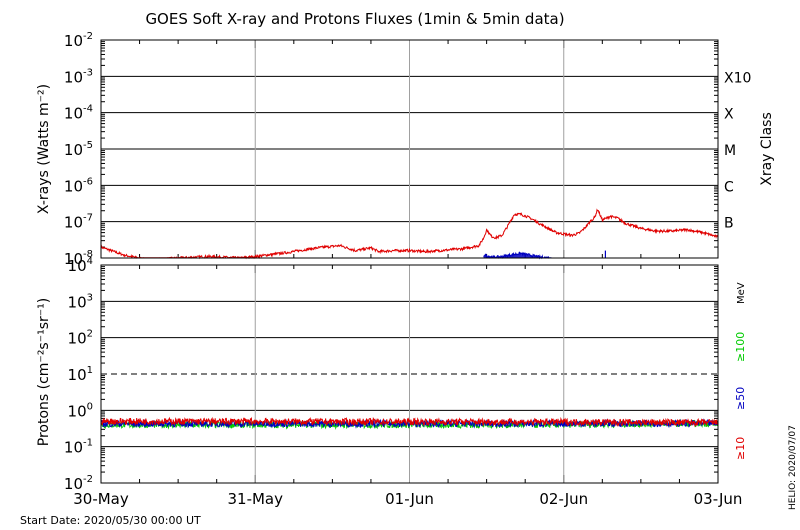  I want to click on x-tick-label: 01-Jun, so click(409, 499).